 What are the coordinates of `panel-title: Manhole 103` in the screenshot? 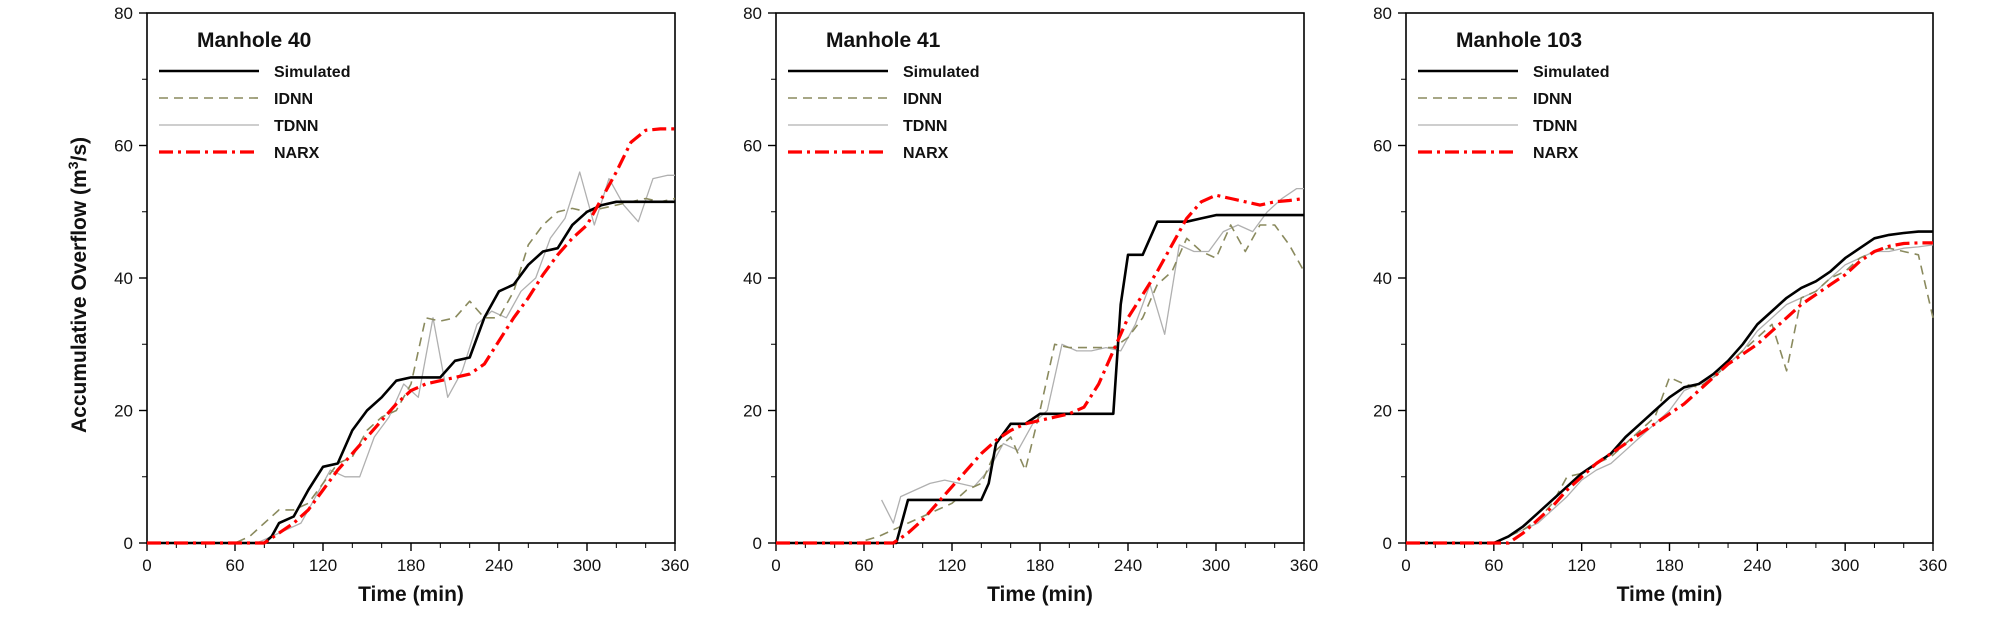 It's located at (1519, 40).